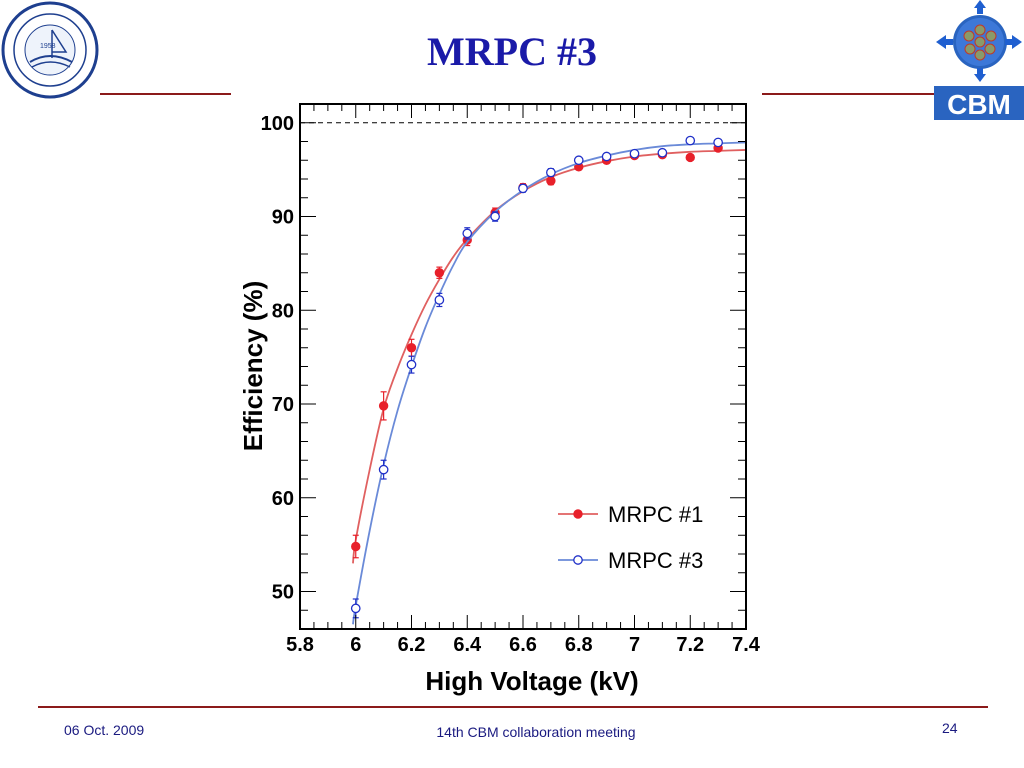  What do you see at coordinates (979, 104) in the screenshot?
I see `cbm-logo-text: CBM` at bounding box center [979, 104].